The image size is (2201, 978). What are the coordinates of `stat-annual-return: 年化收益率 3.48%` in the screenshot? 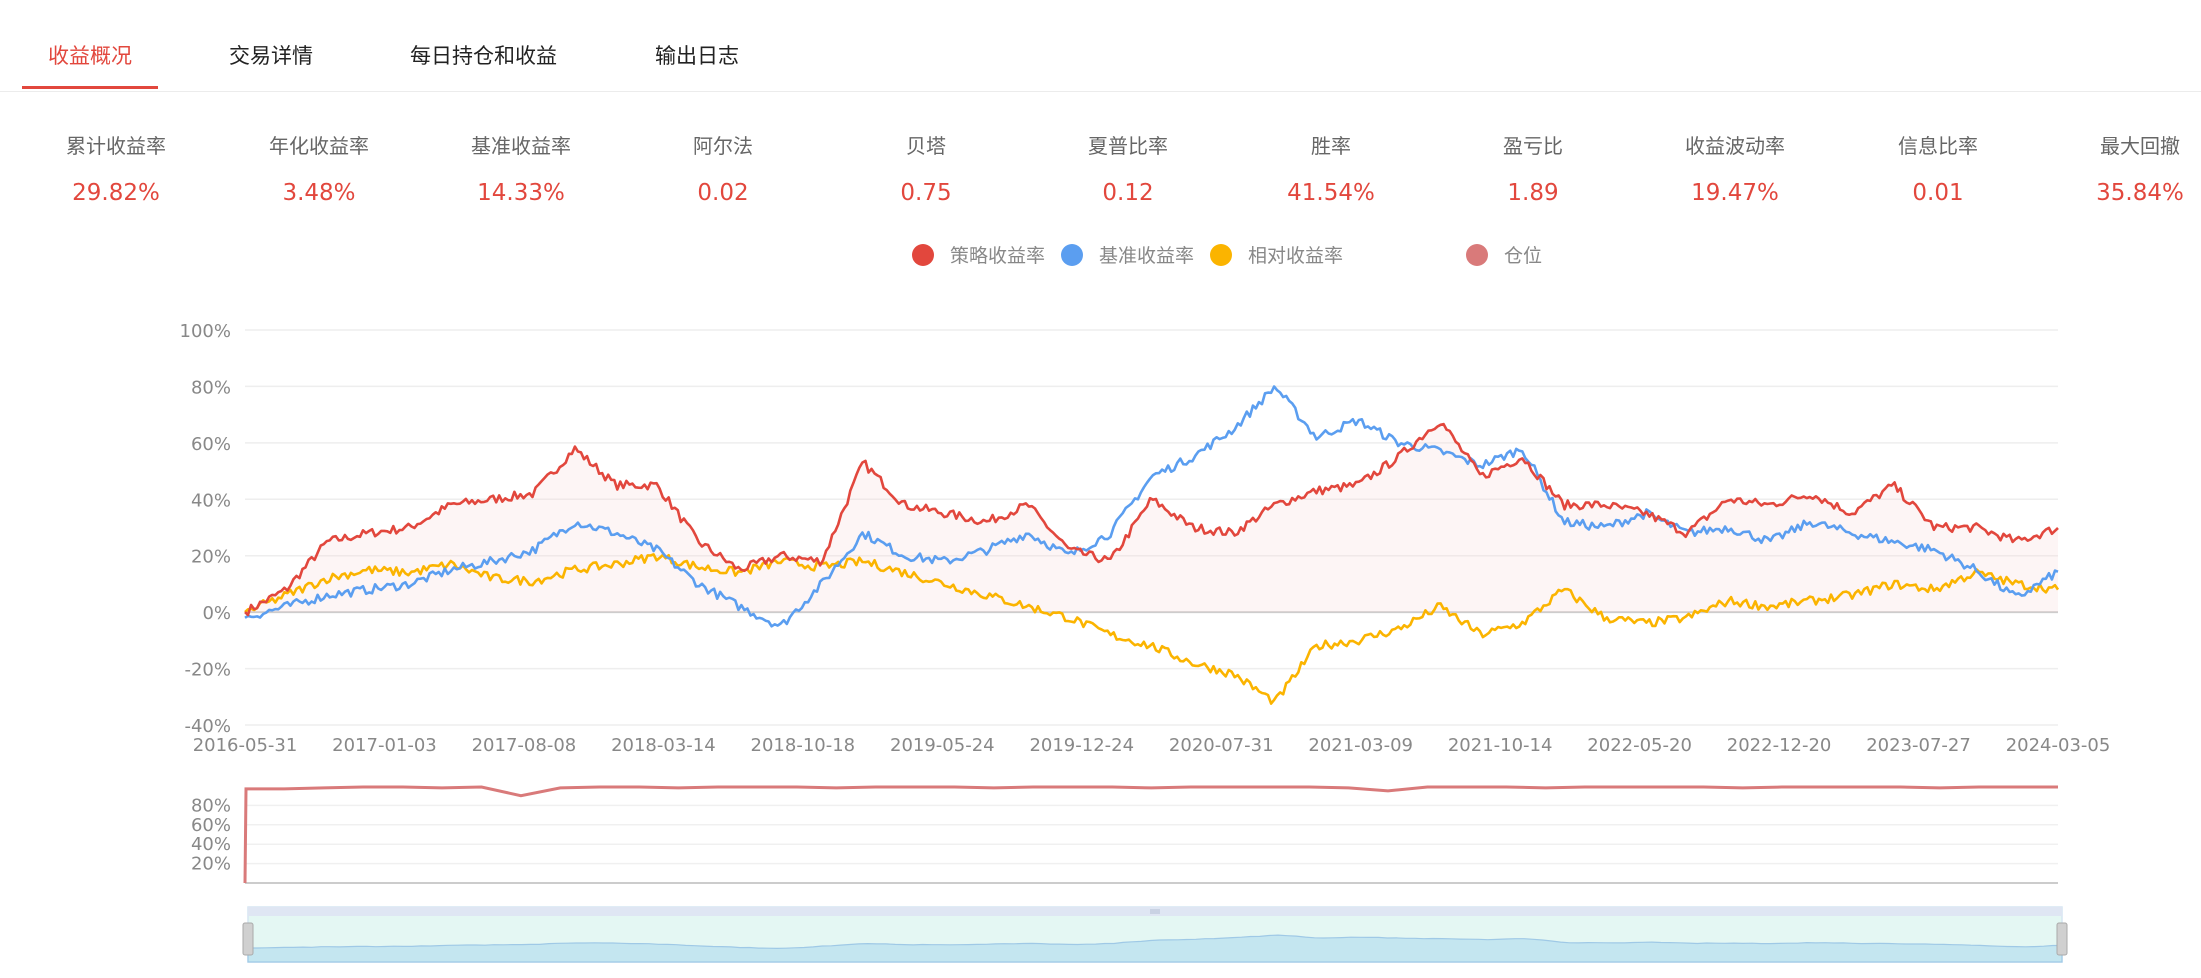 It's located at (319, 168).